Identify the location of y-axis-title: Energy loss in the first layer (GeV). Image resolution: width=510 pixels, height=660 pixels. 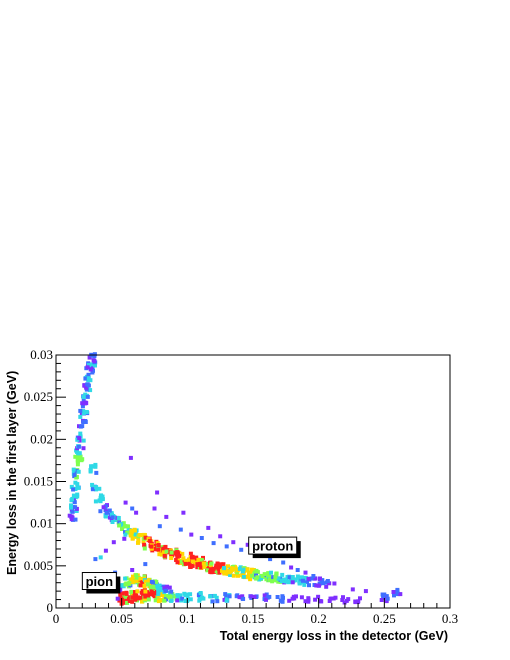
(12, 473).